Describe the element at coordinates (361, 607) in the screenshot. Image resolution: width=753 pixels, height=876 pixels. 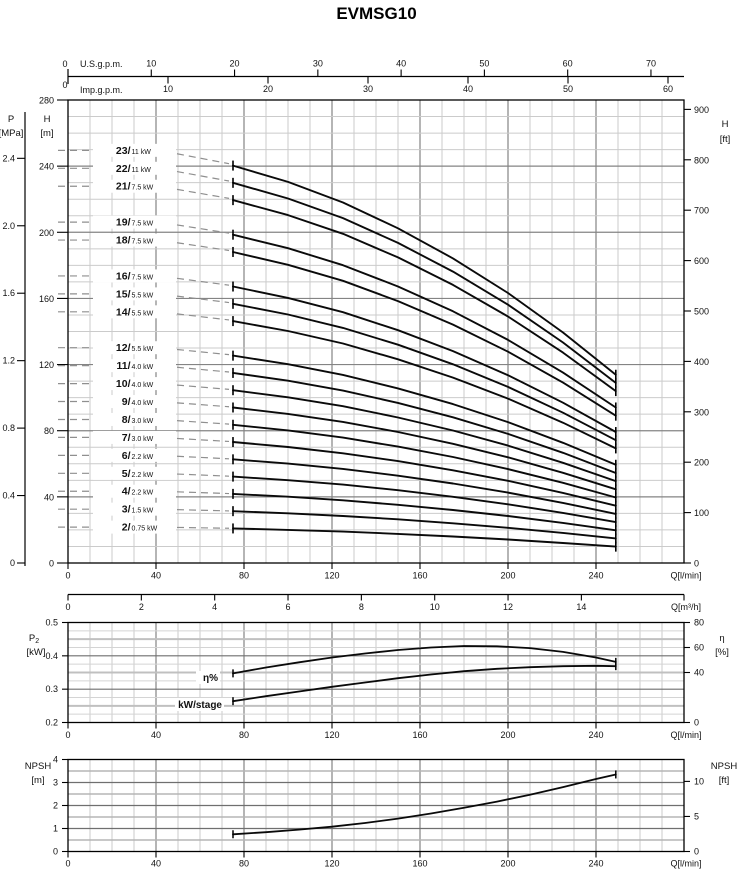
I see `flow-m3h-tick-label: 8` at that location.